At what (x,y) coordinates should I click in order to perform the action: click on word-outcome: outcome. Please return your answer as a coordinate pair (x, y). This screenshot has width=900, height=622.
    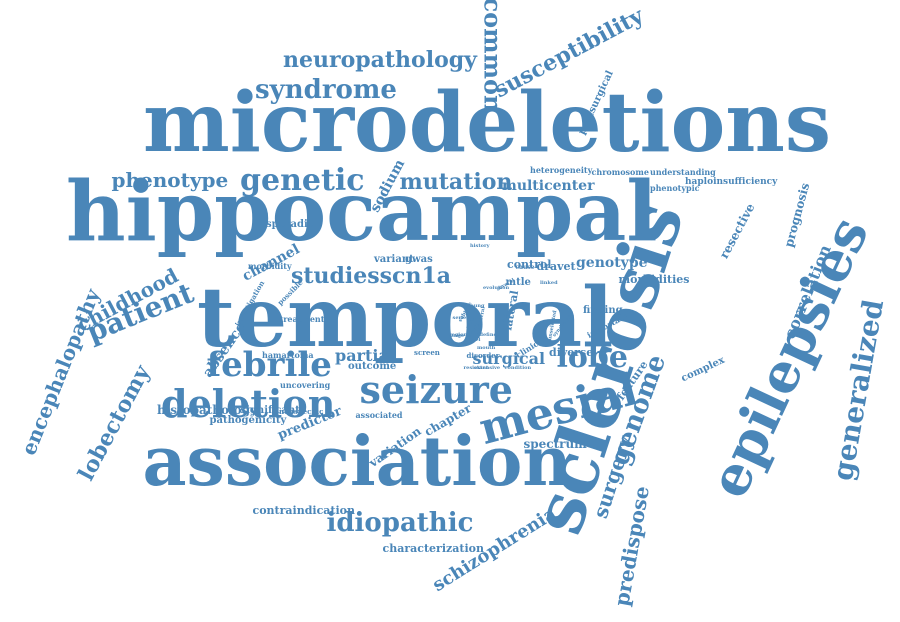
    Looking at the image, I should click on (372, 367).